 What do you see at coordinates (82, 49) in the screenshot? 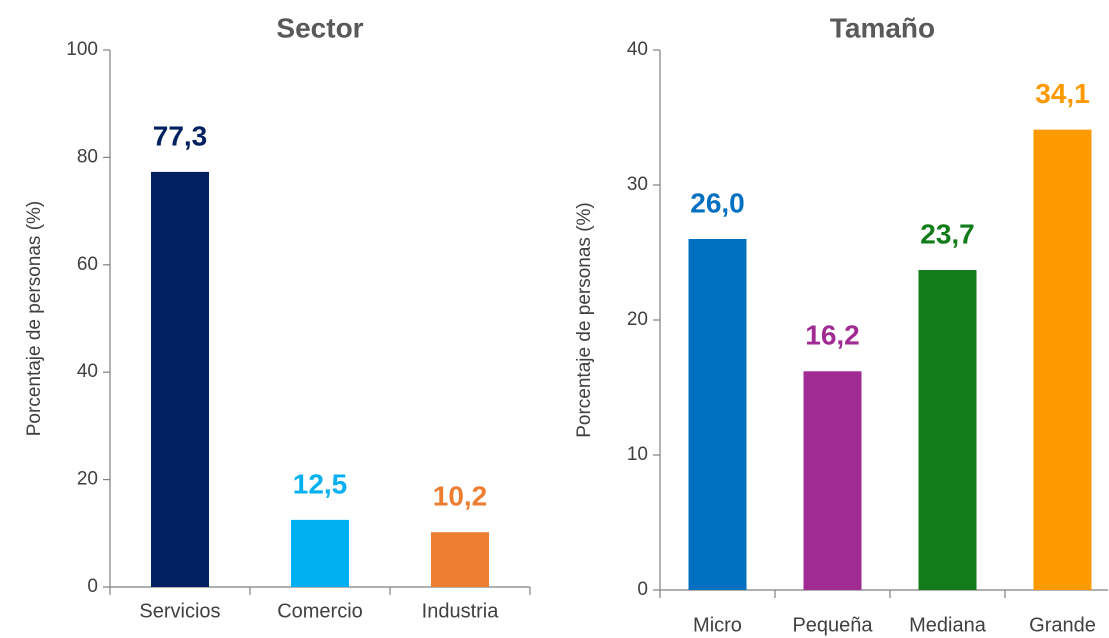
I see `y-tick-label: 100` at bounding box center [82, 49].